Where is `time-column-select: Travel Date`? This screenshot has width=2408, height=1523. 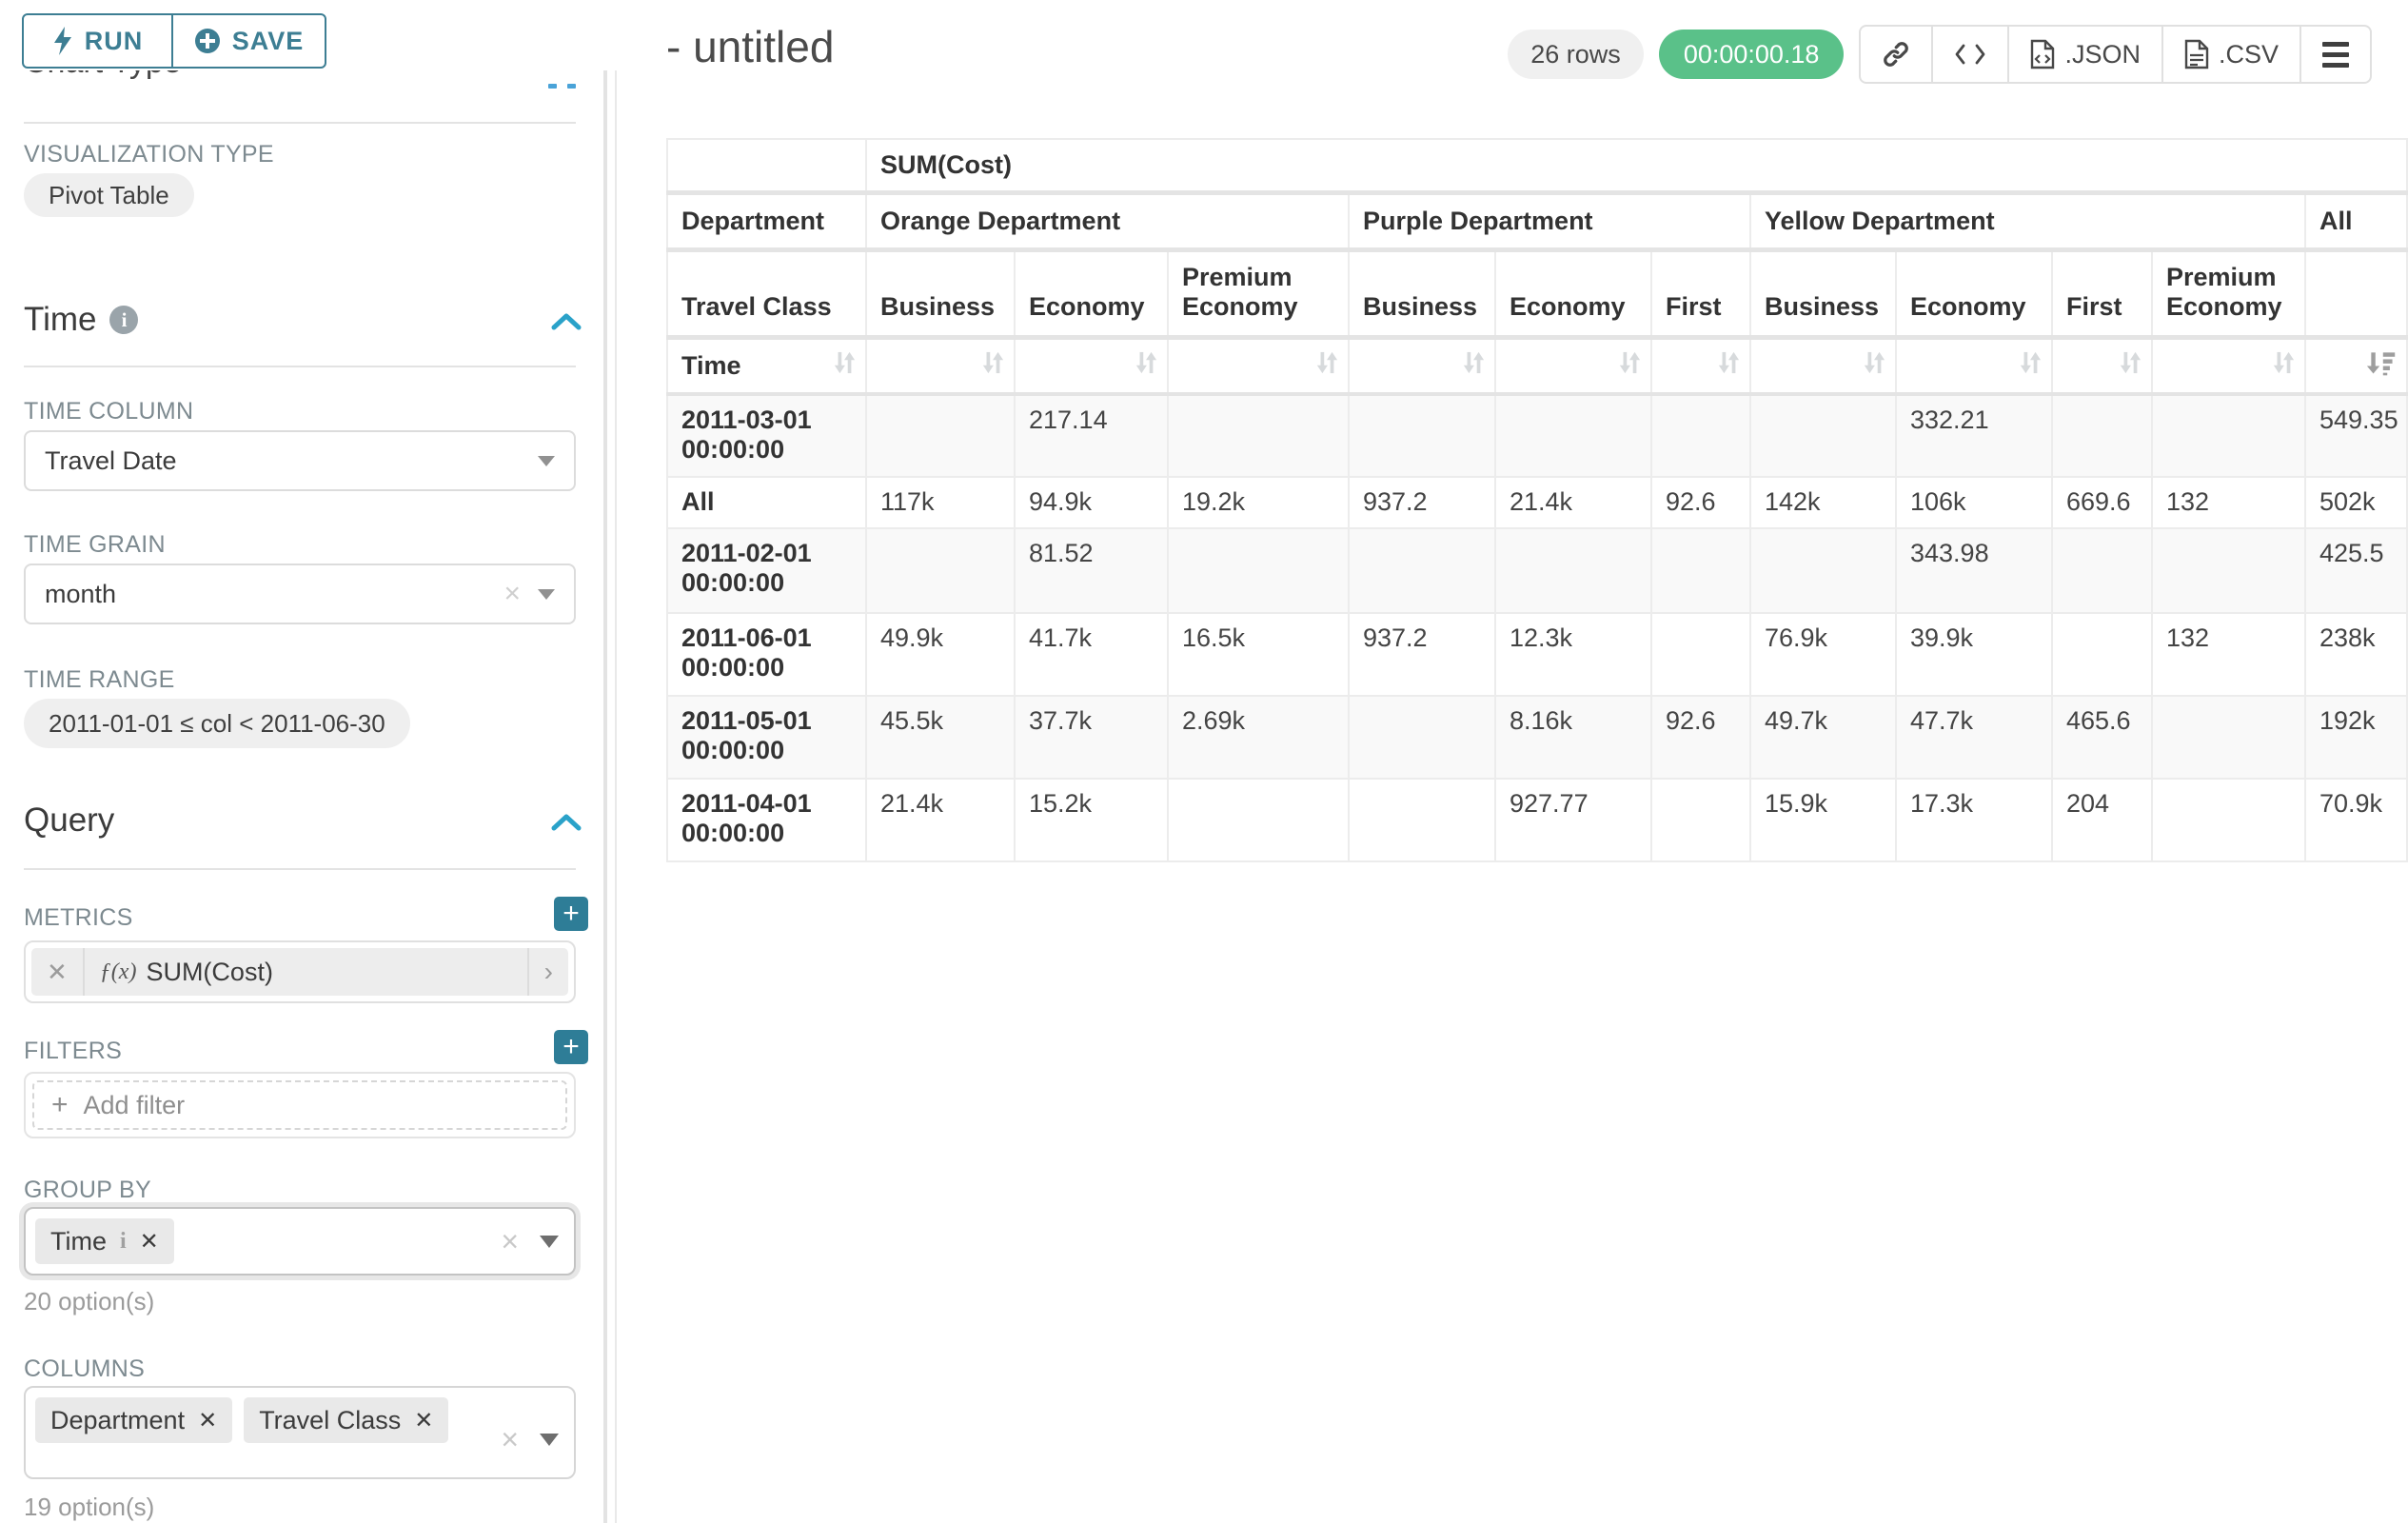 time-column-select: Travel Date is located at coordinates (300, 461).